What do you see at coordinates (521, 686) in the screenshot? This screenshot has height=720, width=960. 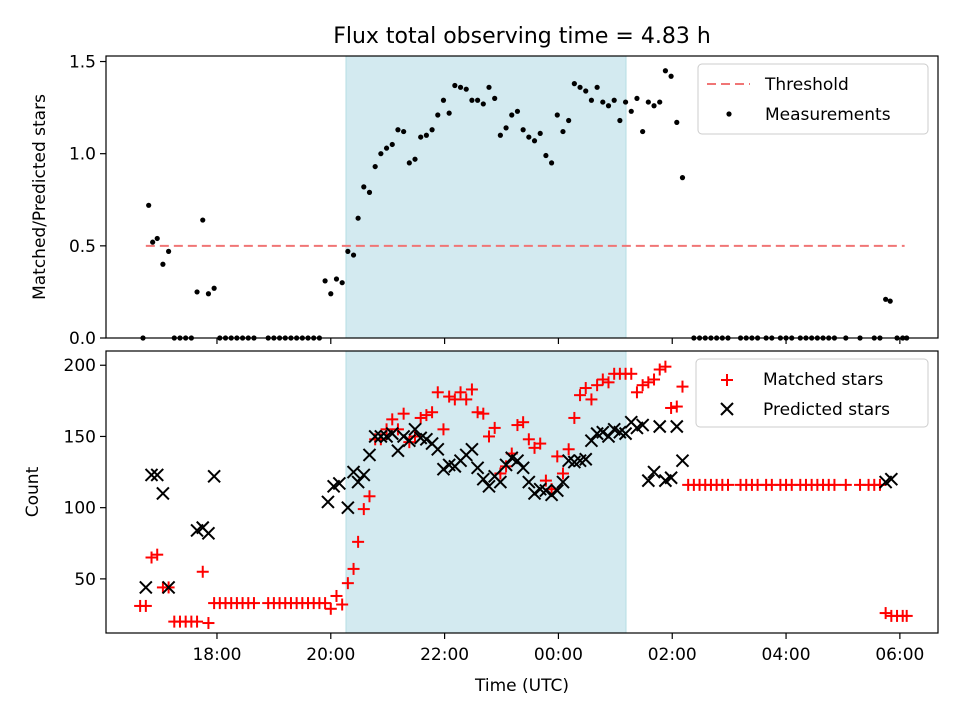 I see `x-axis-label: Time (UTC)` at bounding box center [521, 686].